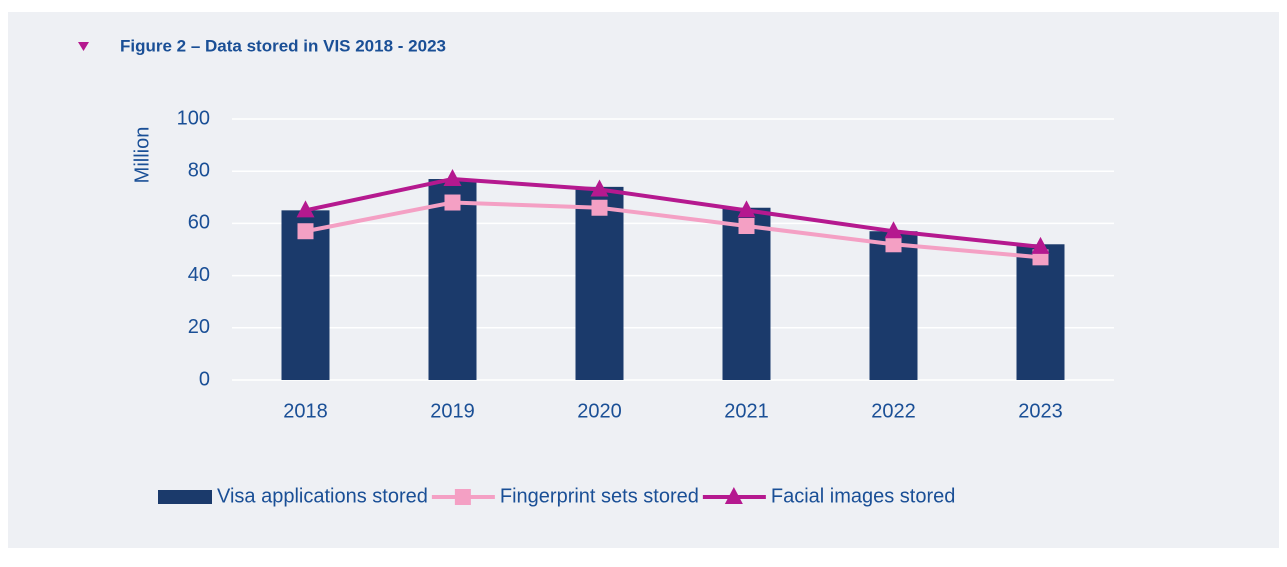 The image size is (1287, 567). What do you see at coordinates (305, 411) in the screenshot?
I see `x-tick-label: 2018` at bounding box center [305, 411].